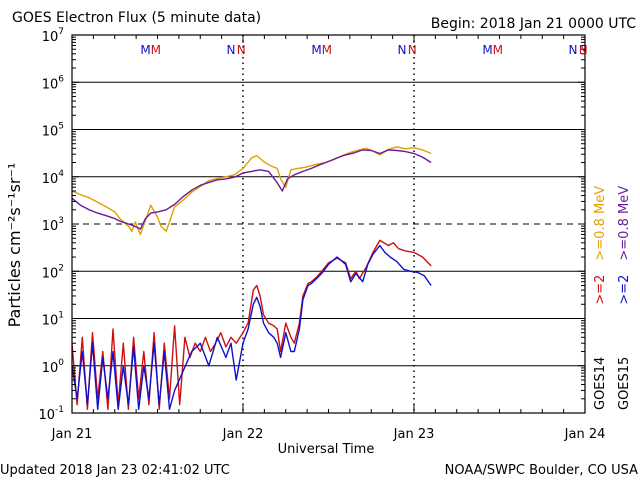 The height and width of the screenshot is (480, 640). Describe the element at coordinates (585, 434) in the screenshot. I see `x-tick-label: Jan 24` at that location.